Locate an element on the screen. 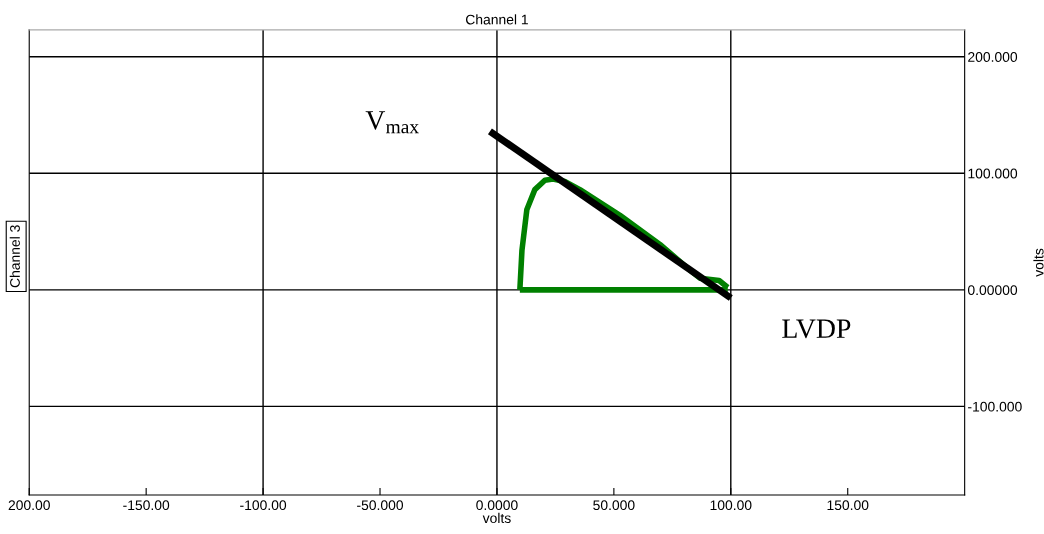 Image resolution: width=1044 pixels, height=534 pixels. x-tick-label: 150.00 is located at coordinates (848, 505).